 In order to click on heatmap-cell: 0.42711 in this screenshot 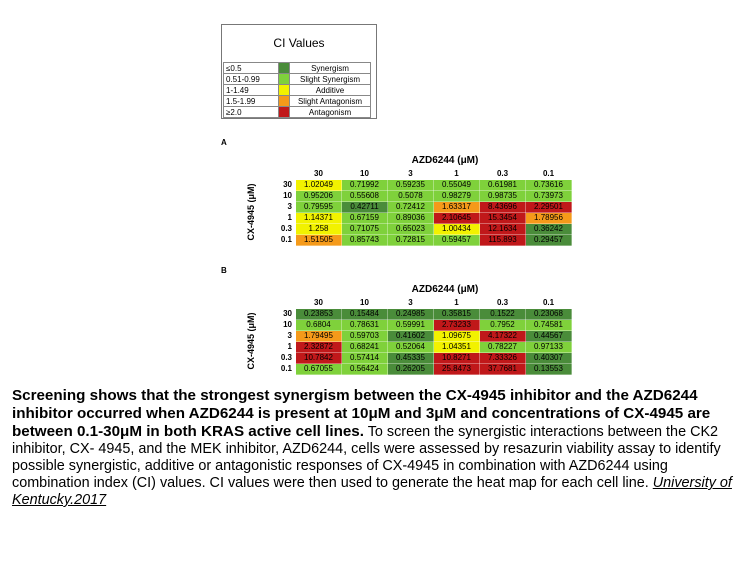, I will do `click(364, 207)`.